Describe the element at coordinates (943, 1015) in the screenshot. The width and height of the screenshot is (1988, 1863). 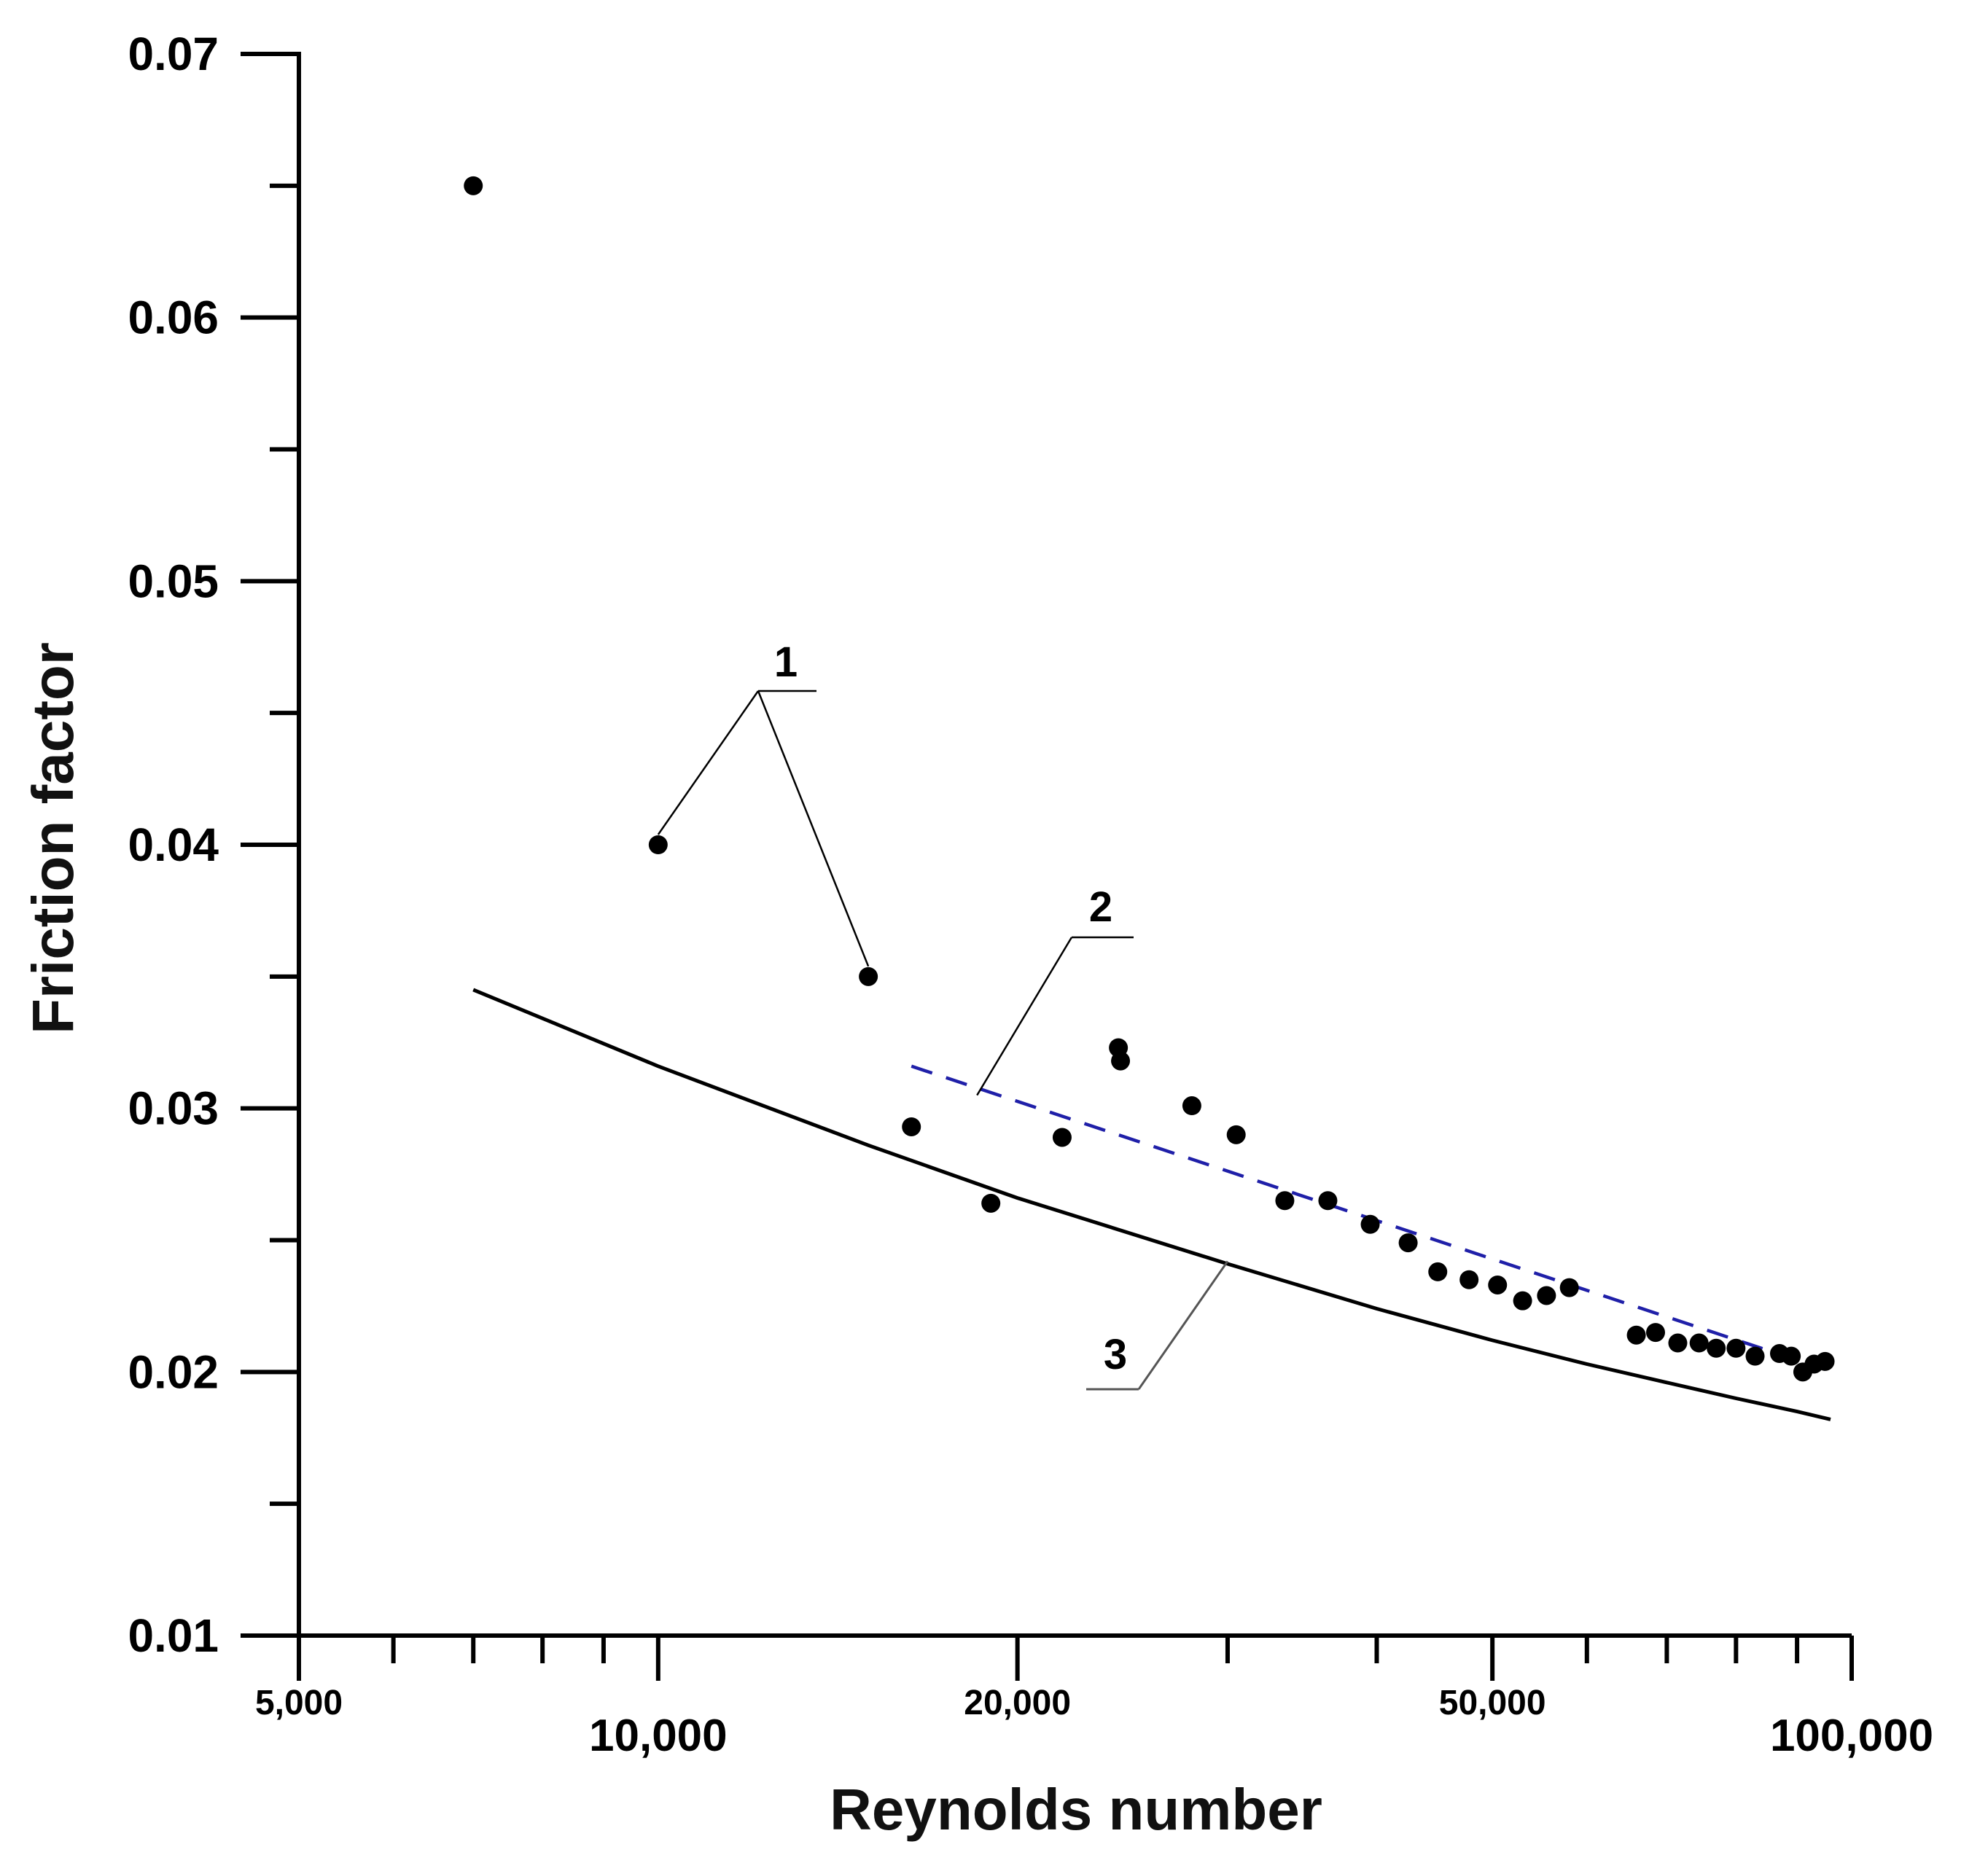
I see `annotations: 1 2 3` at that location.